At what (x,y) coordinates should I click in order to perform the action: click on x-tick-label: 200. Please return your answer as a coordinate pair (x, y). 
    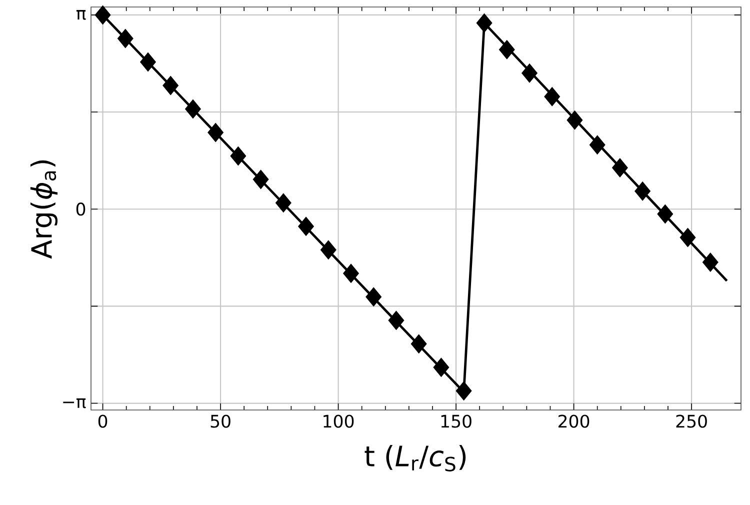
    Looking at the image, I should click on (574, 421).